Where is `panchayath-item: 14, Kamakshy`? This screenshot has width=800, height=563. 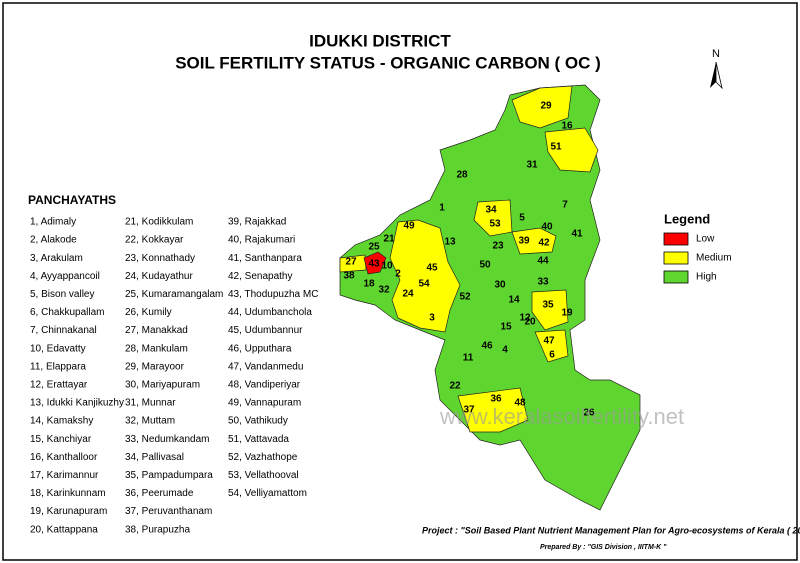
panchayath-item: 14, Kamakshy is located at coordinates (61, 421).